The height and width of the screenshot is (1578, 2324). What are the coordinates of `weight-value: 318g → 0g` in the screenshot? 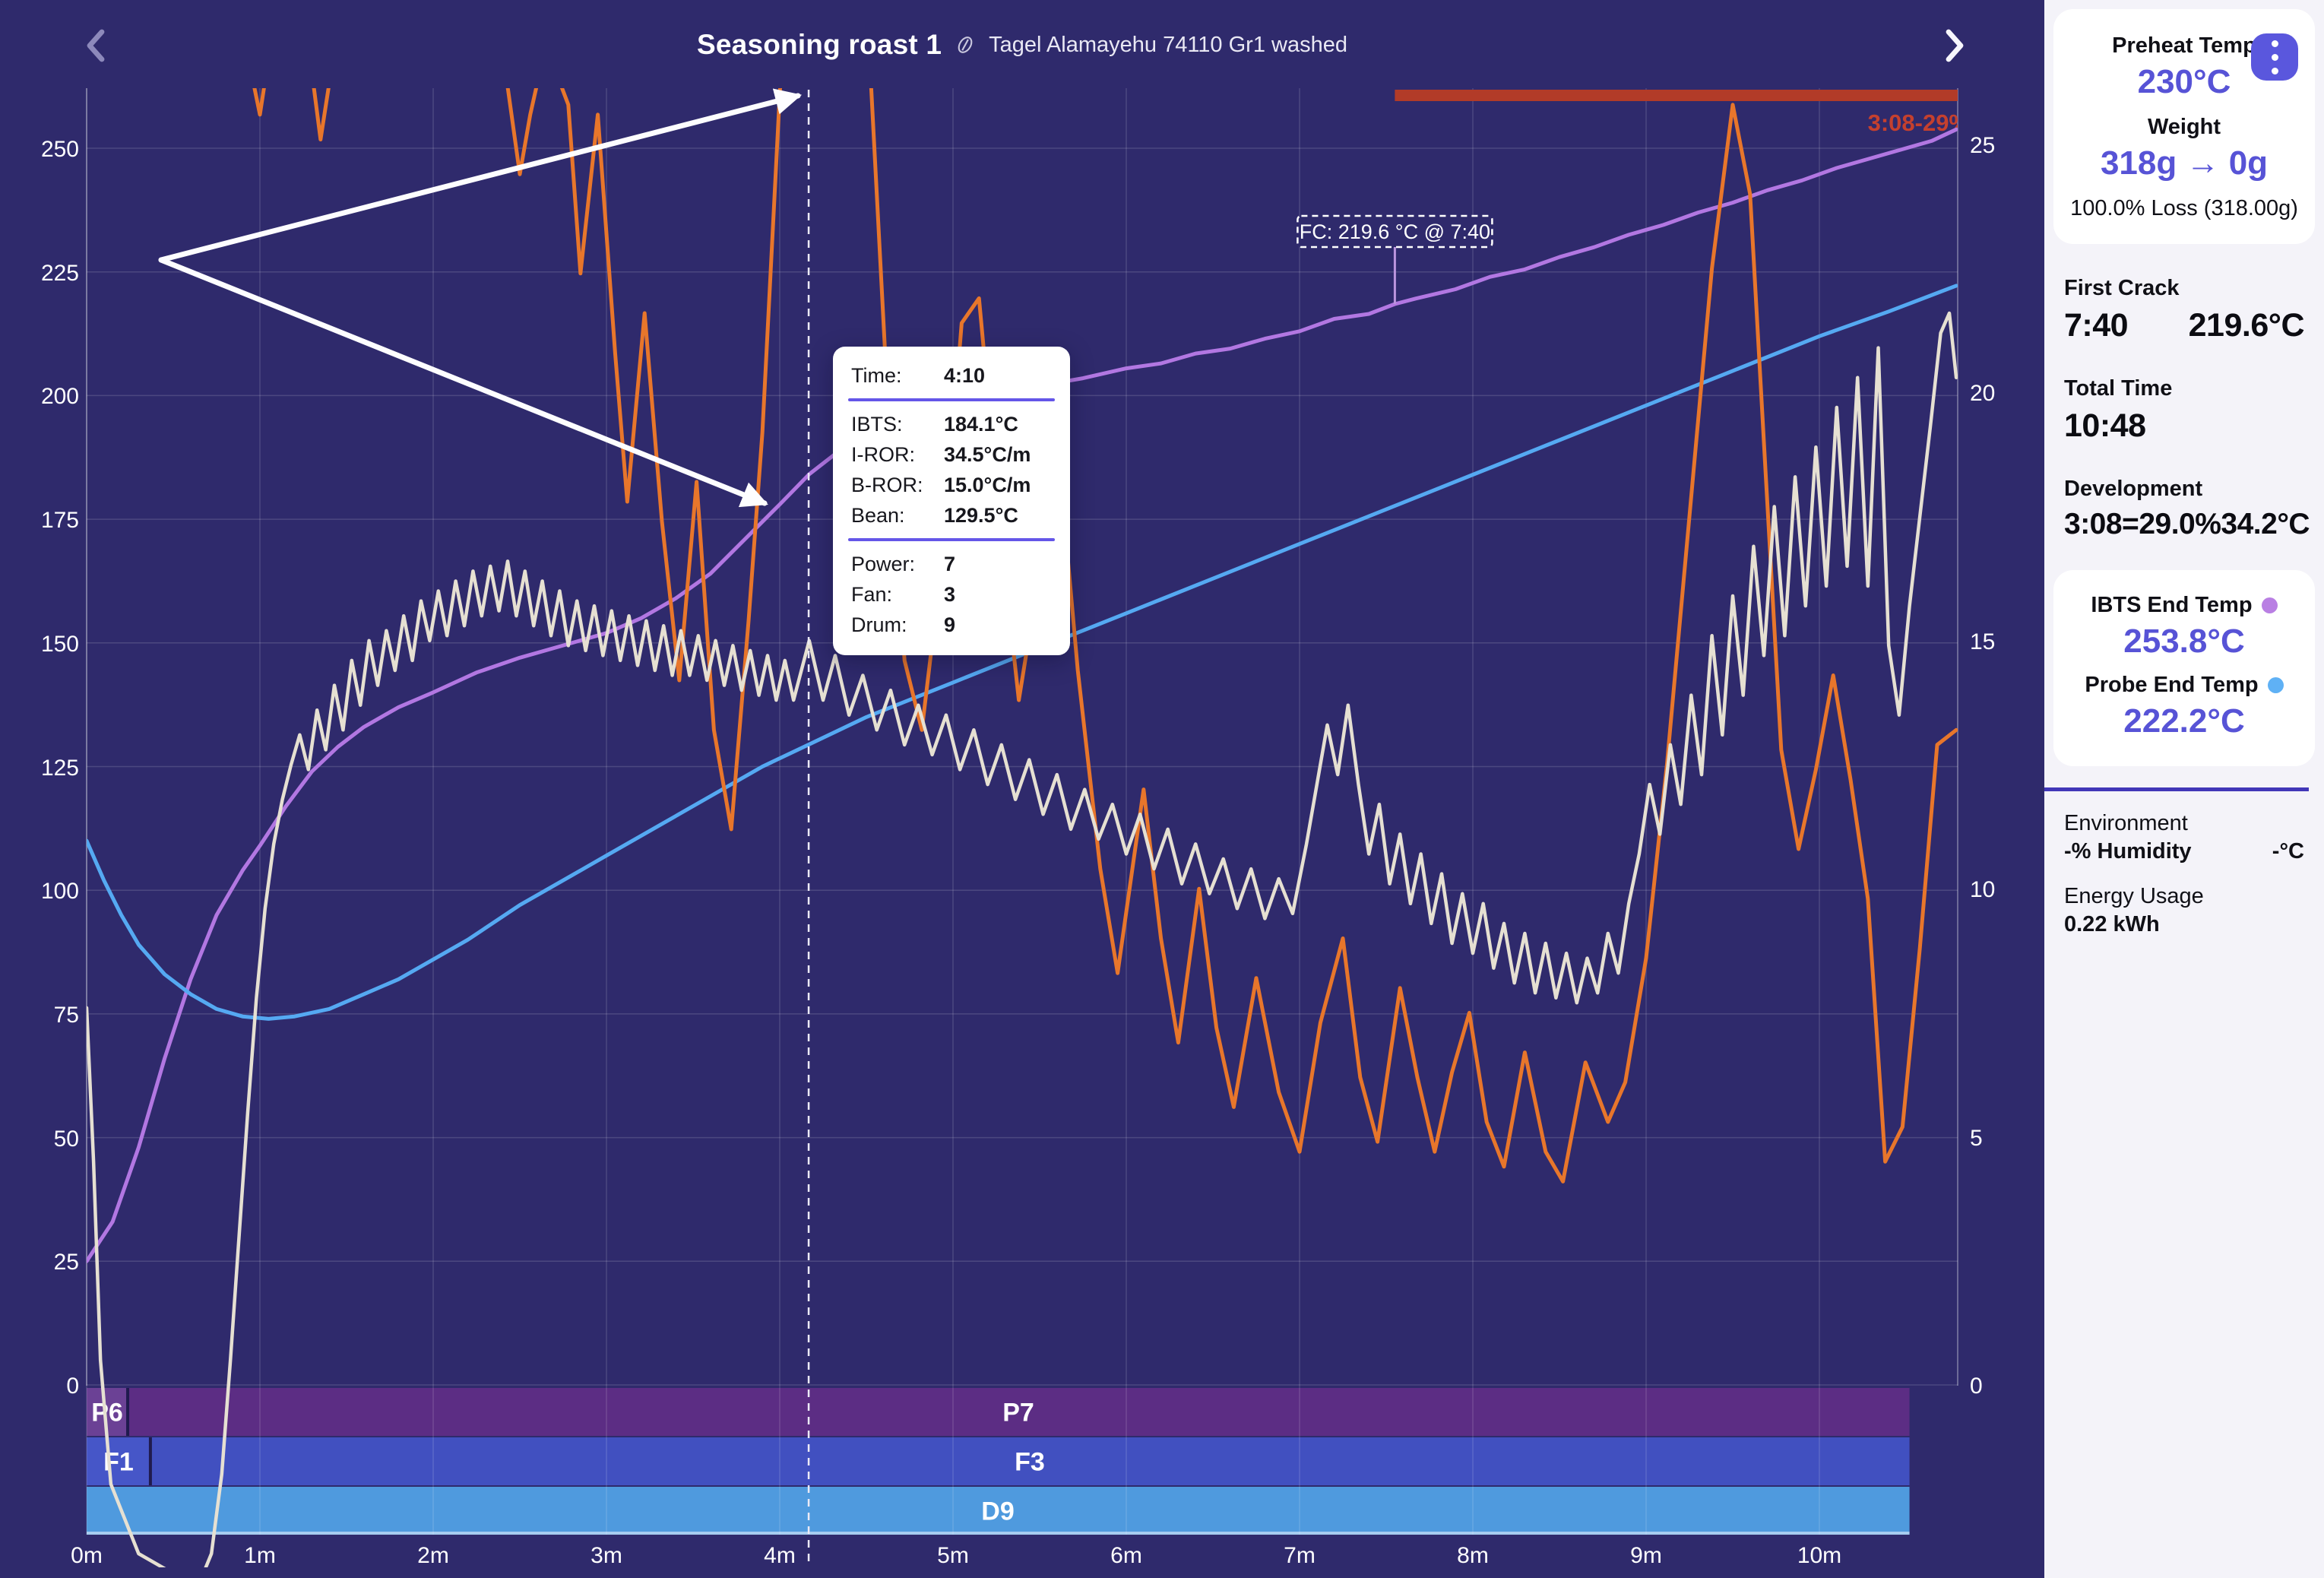 It's located at (2184, 163).